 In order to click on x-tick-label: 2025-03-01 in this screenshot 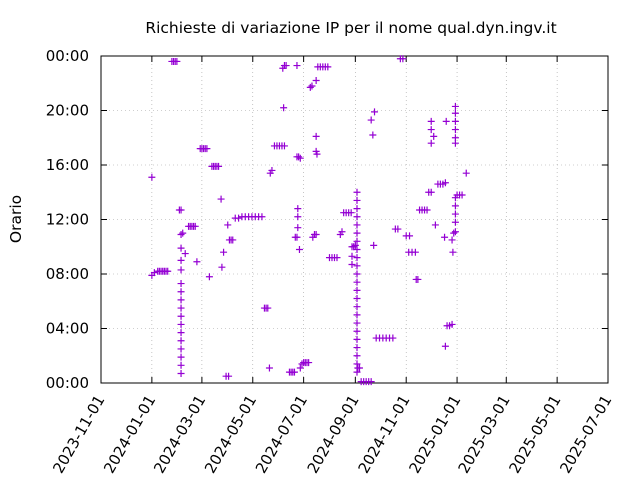, I will do `click(484, 434)`.